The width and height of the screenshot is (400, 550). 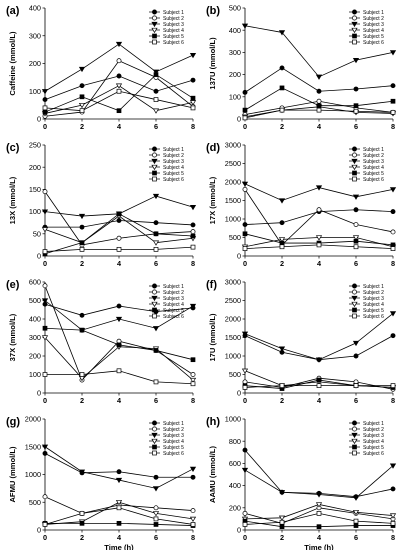 I want to click on y-axis-label: 17X (mmol/L), so click(x=212, y=200).